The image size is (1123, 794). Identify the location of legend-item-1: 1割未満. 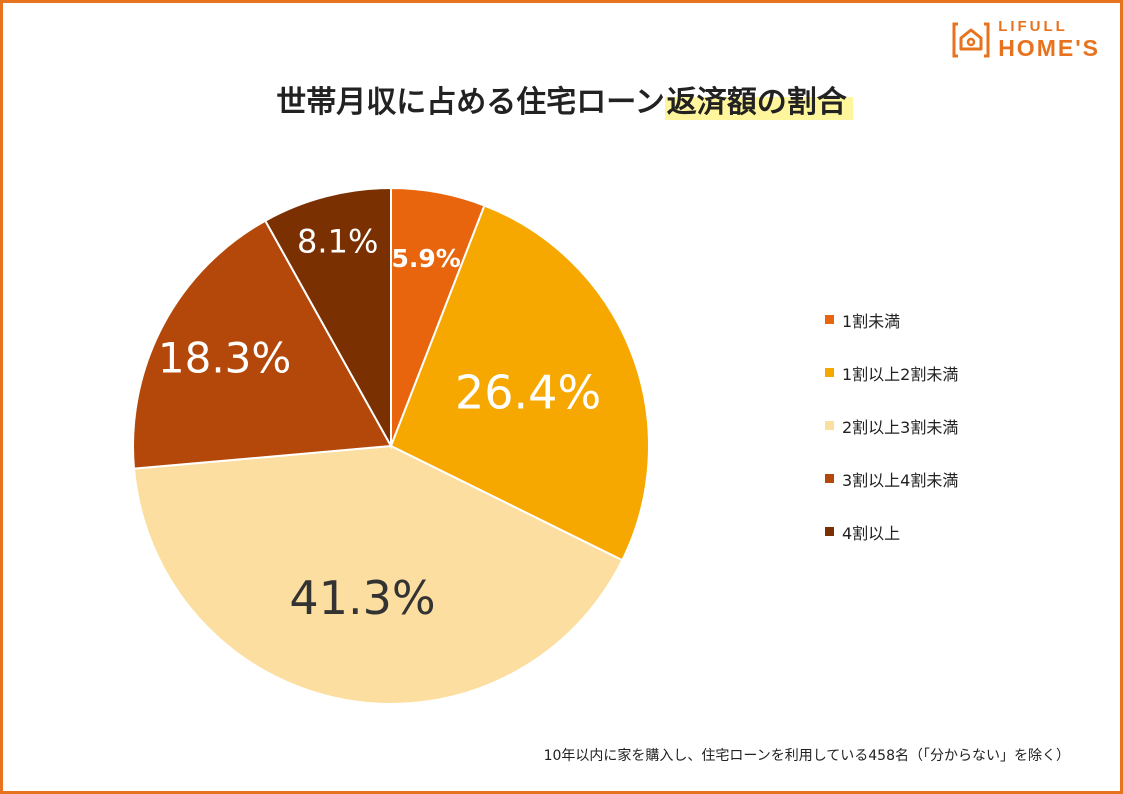
(891, 319).